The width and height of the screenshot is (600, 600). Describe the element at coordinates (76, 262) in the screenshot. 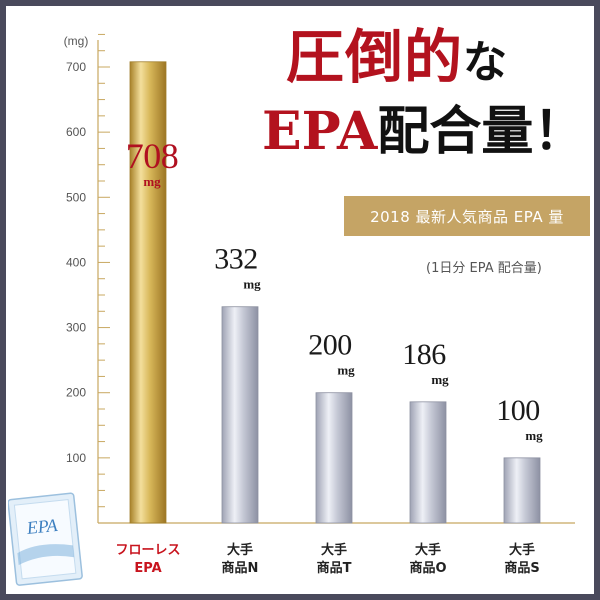

I see `y-tick-label: 400` at that location.